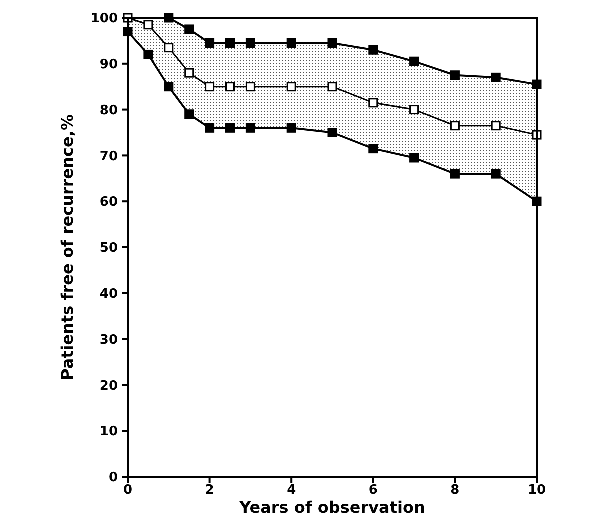  Describe the element at coordinates (109, 64) in the screenshot. I see `y-tick-label: 90` at that location.